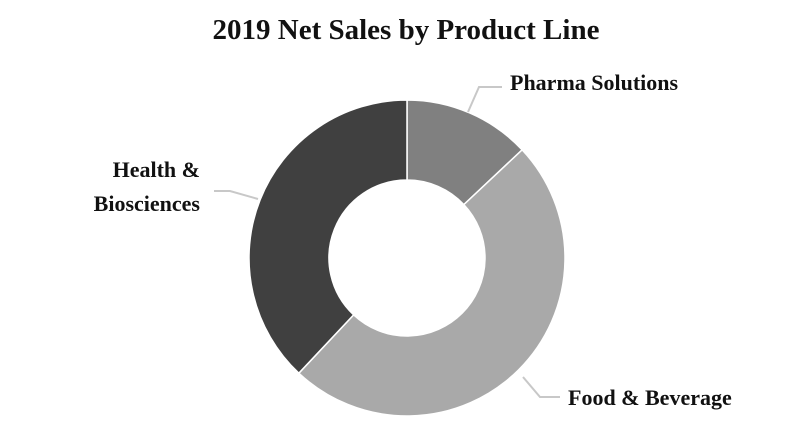  I want to click on slice-label-line: Pharma Solutions, so click(594, 82).